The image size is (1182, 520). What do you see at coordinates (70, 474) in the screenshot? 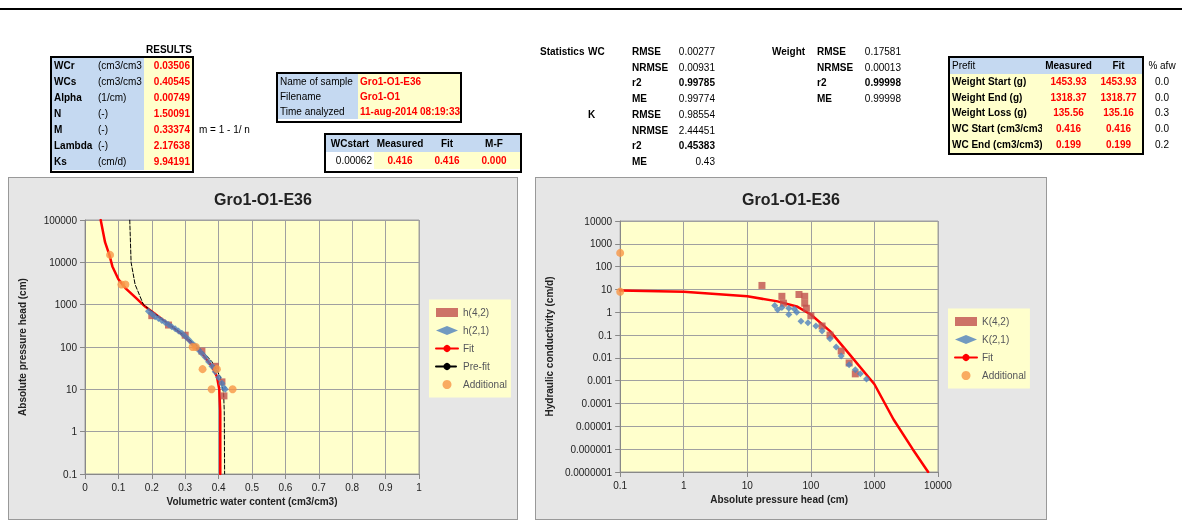
I see `y-tick-label: 0.1` at bounding box center [70, 474].